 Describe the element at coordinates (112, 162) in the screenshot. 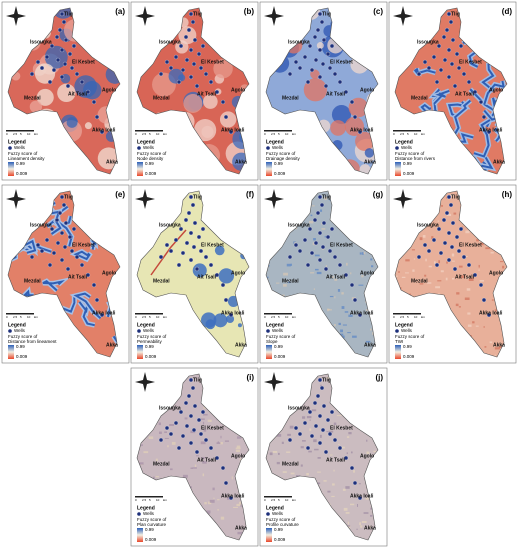

I see `place-name: Akka` at that location.